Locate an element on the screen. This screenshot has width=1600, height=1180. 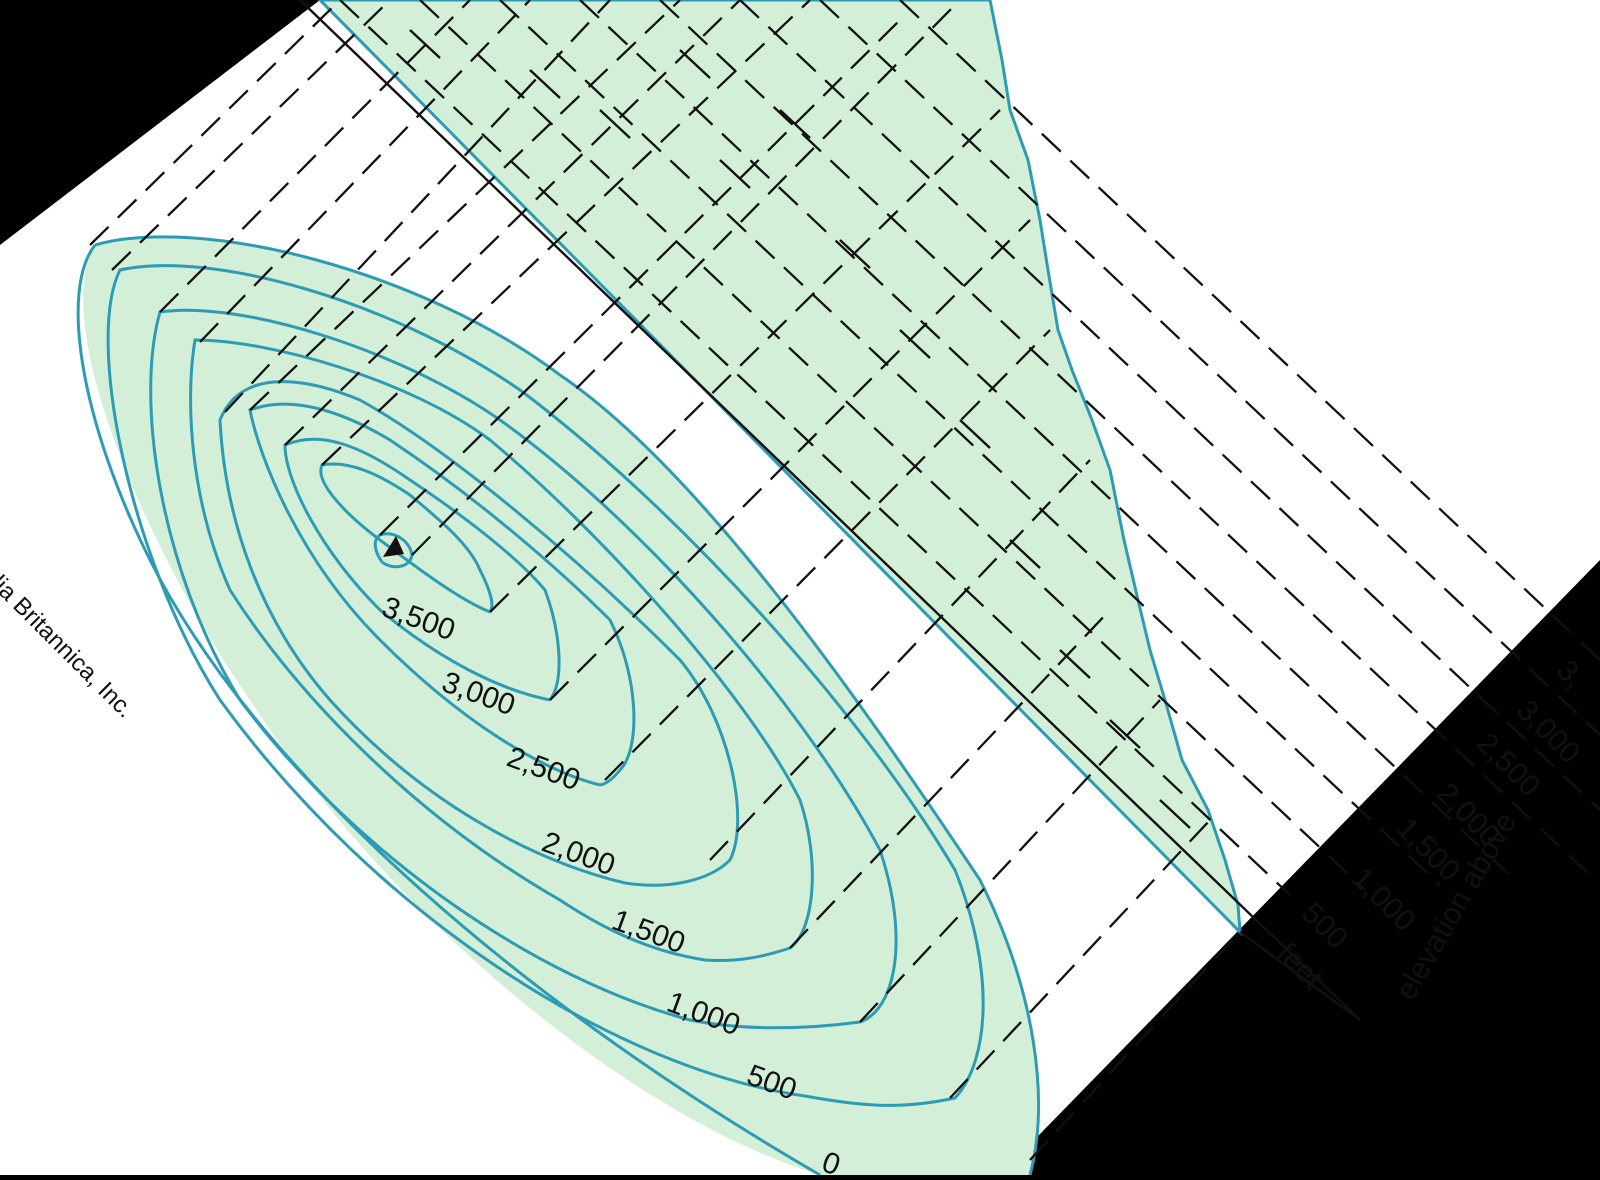
contour-2000 is located at coordinates (479, 633).